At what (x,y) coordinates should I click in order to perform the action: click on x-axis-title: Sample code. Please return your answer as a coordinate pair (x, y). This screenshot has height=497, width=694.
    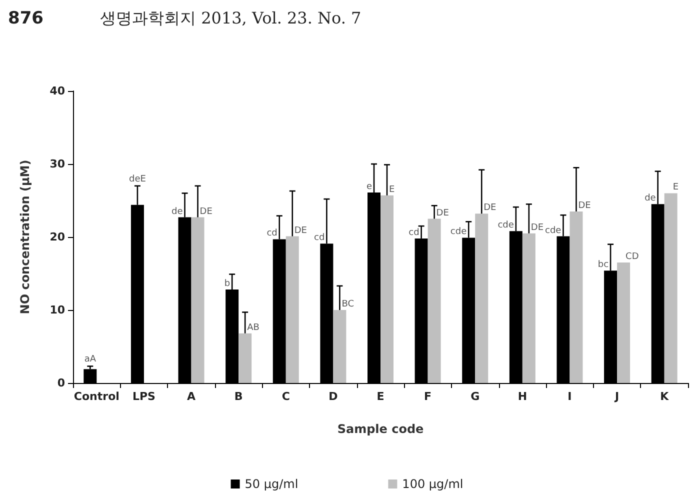
    Looking at the image, I should click on (380, 429).